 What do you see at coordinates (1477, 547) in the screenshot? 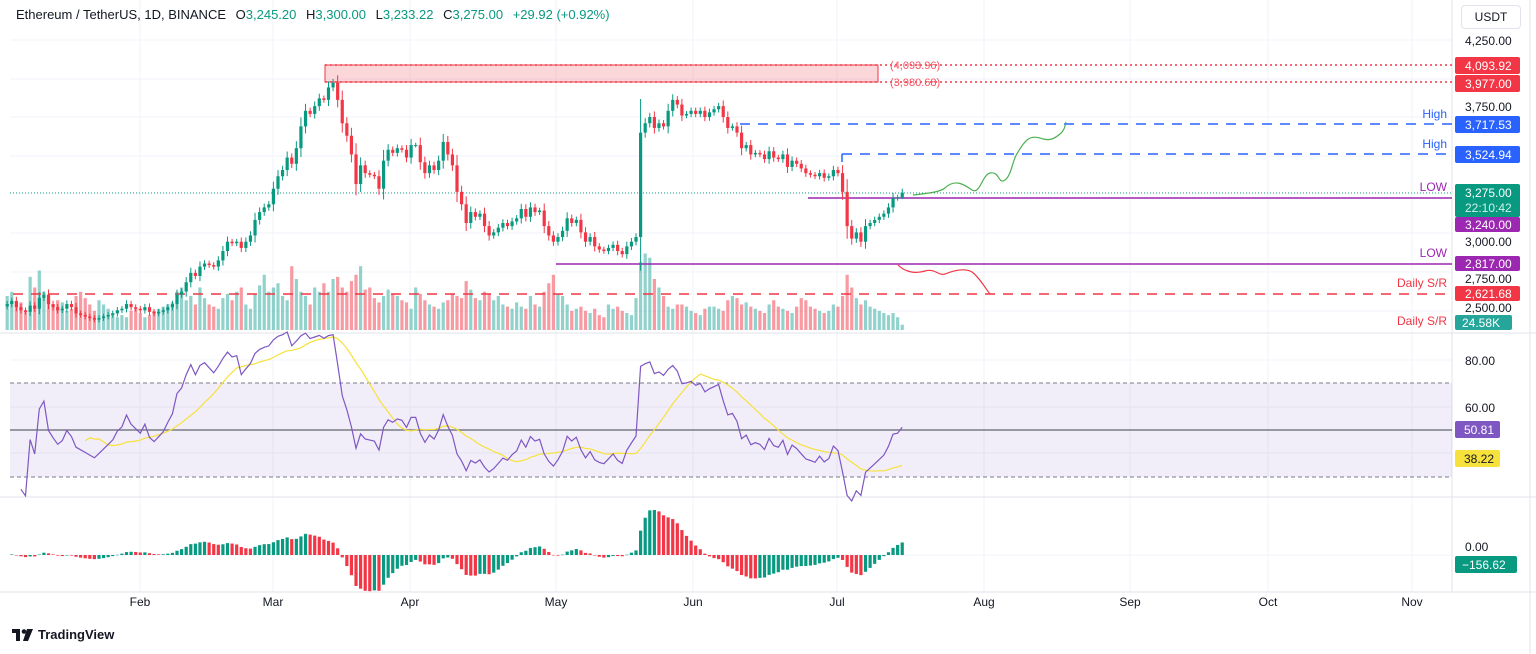
I see `macd-tick: 0.00` at bounding box center [1477, 547].